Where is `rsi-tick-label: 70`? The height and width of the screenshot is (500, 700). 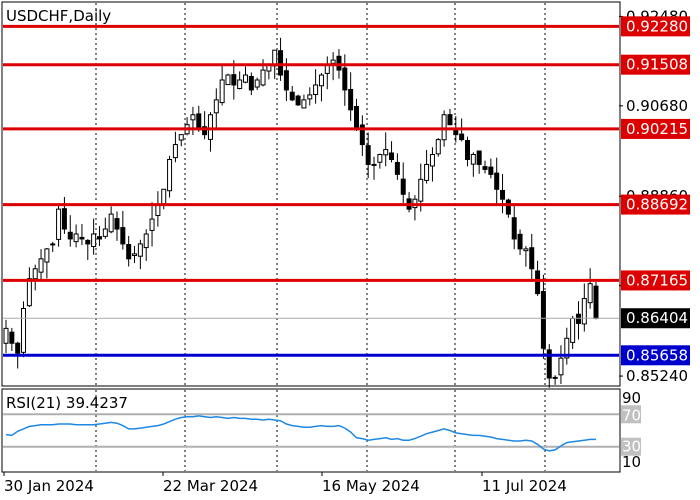 rsi-tick-label: 70 is located at coordinates (631, 415).